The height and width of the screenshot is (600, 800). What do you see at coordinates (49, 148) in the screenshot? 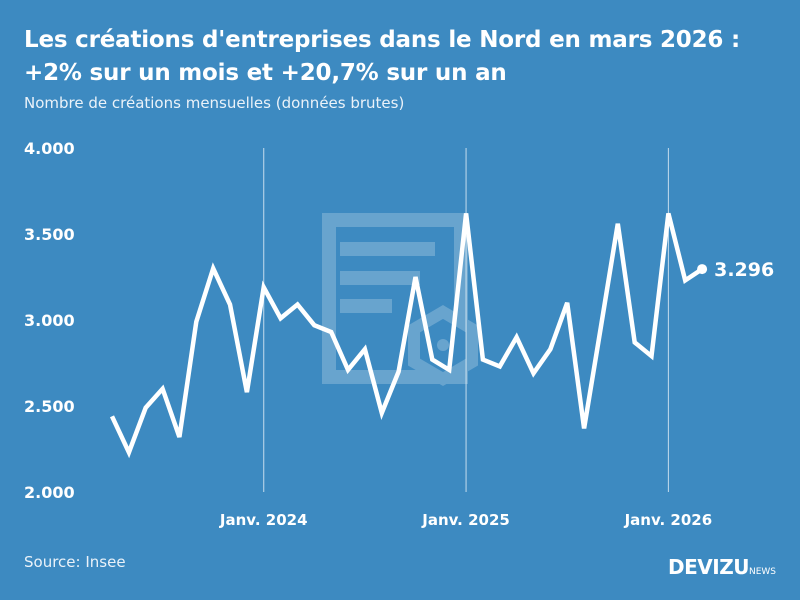
I see `y-tick-label: 4.000` at bounding box center [49, 148].